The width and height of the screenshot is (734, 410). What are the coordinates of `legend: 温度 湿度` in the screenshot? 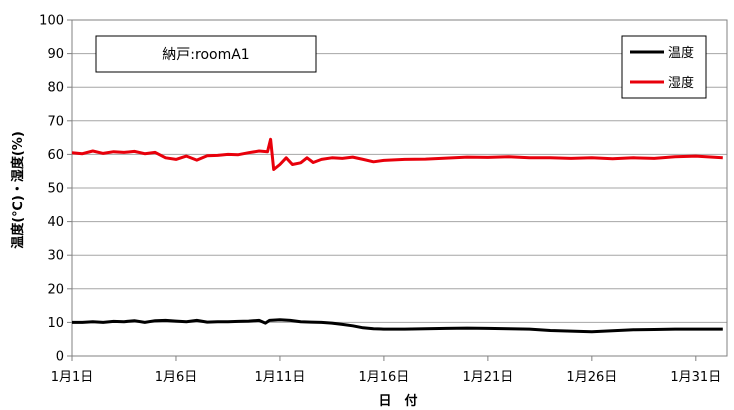 It's located at (664, 67).